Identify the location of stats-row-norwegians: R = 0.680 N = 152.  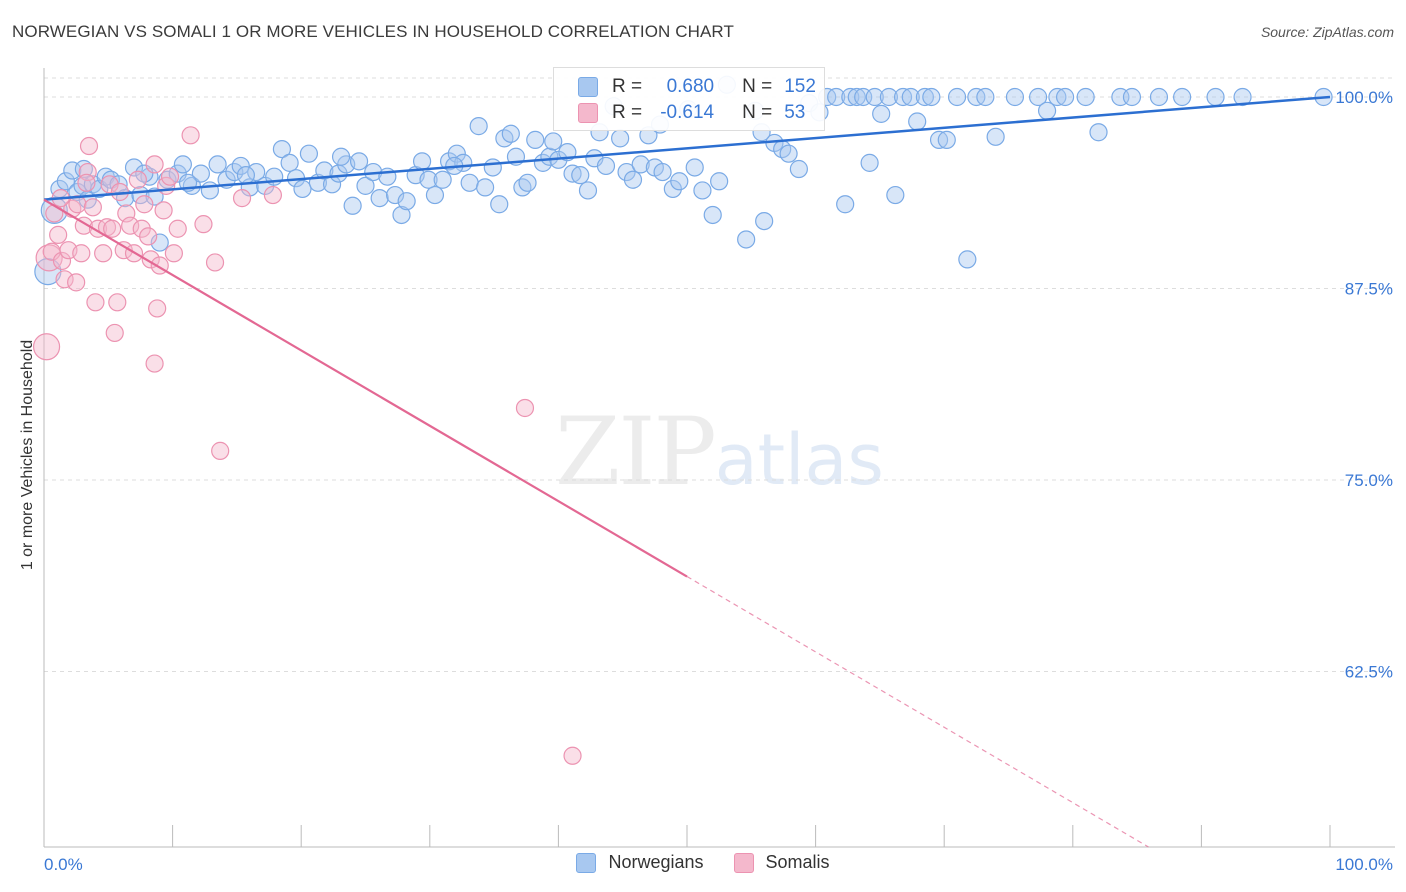
(697, 87).